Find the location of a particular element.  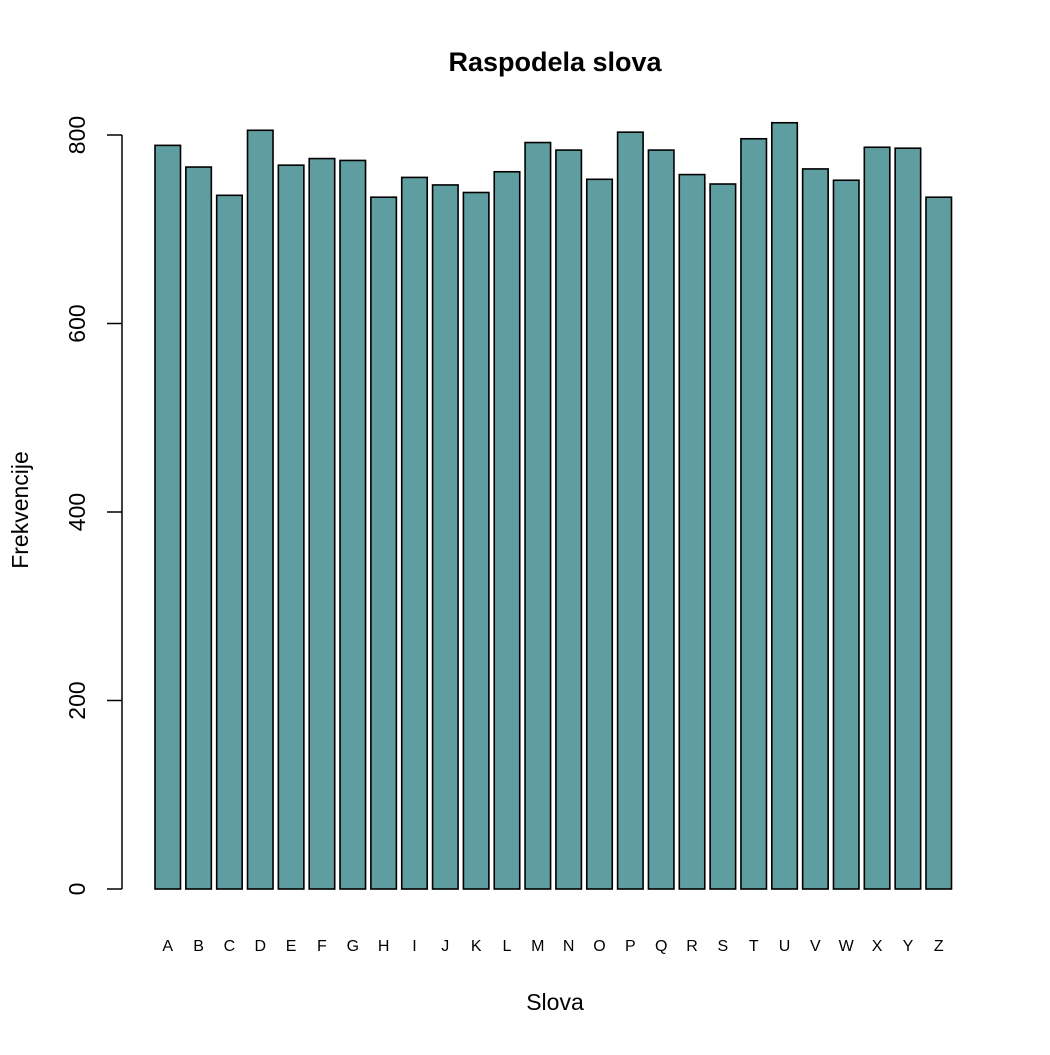

bar-D is located at coordinates (260, 509).